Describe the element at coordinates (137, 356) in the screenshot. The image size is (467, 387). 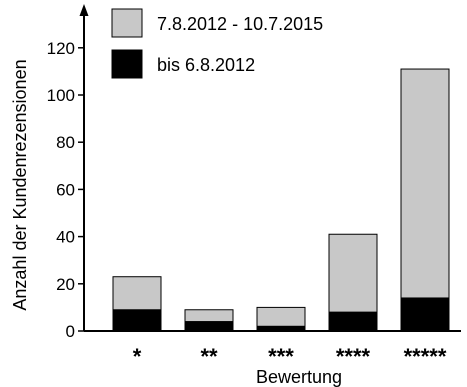
I see `x-tick-label: *` at that location.